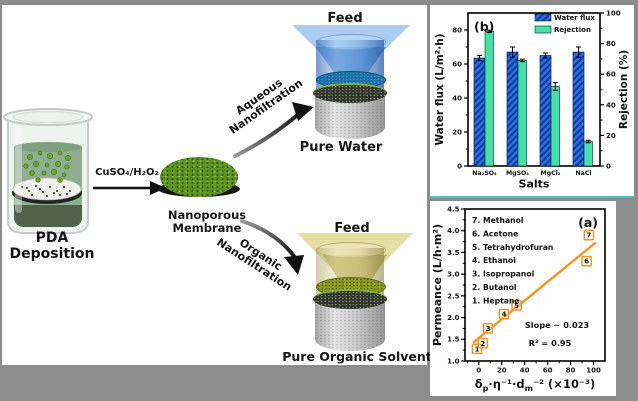 The height and width of the screenshot is (401, 638). Describe the element at coordinates (496, 300) in the screenshot. I see `solvent-list-item: 1. Heptane` at that location.